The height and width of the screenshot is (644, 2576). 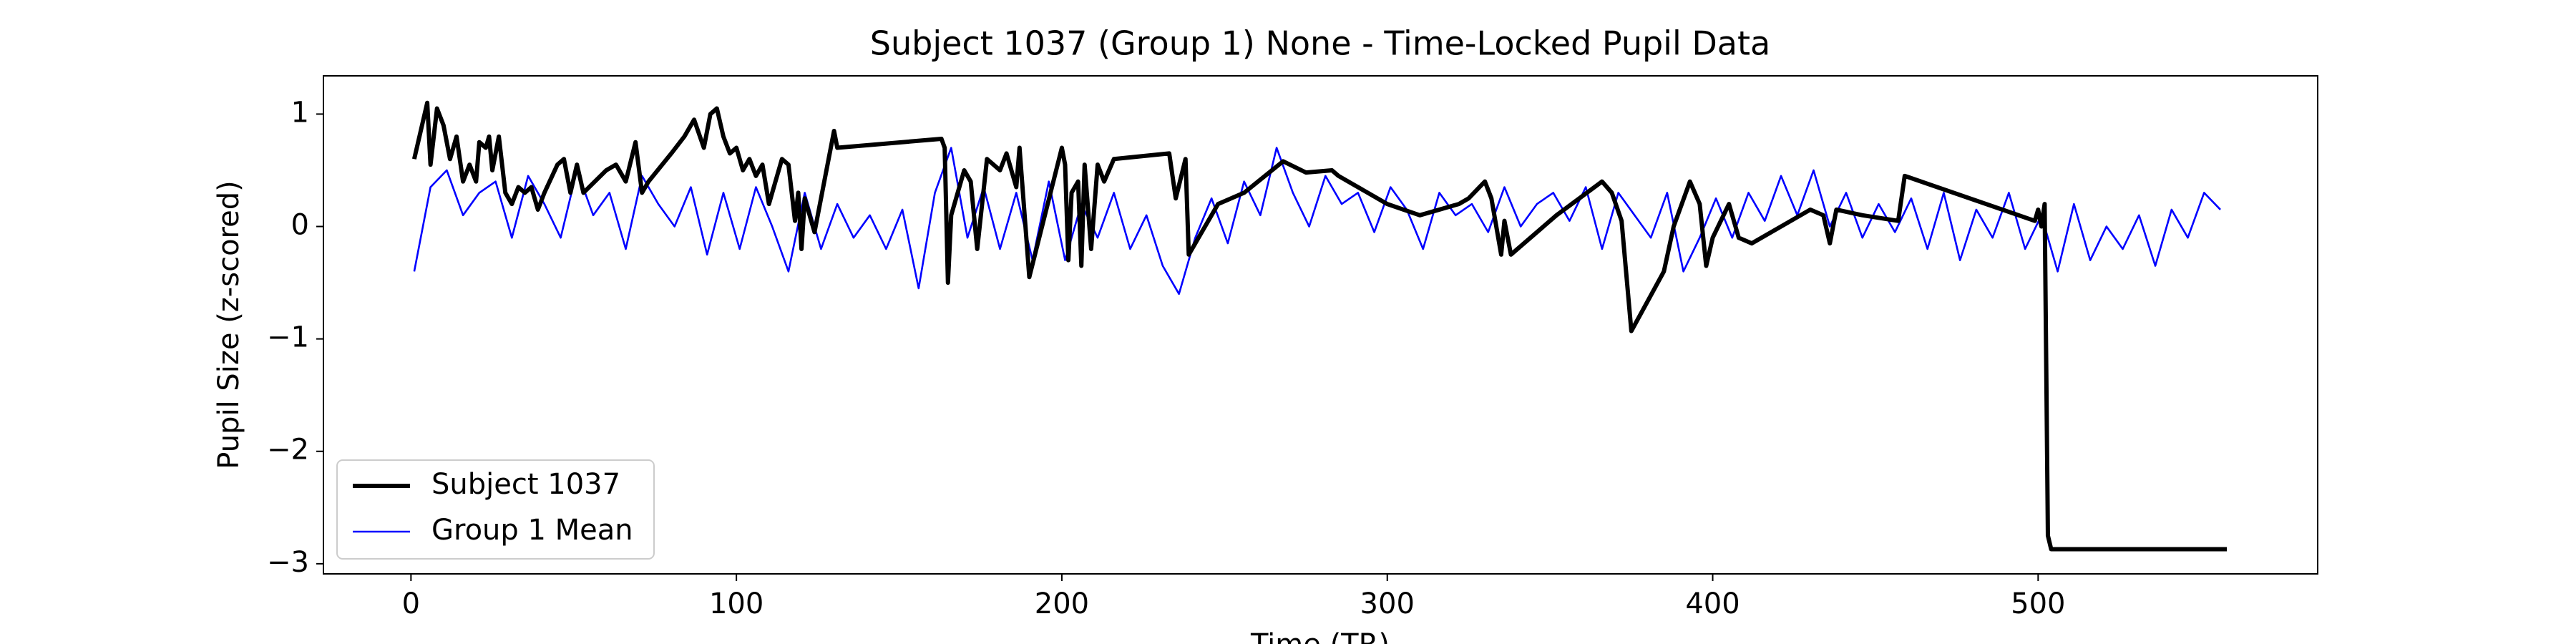 I want to click on x-tick-label: 500, so click(x=2038, y=603).